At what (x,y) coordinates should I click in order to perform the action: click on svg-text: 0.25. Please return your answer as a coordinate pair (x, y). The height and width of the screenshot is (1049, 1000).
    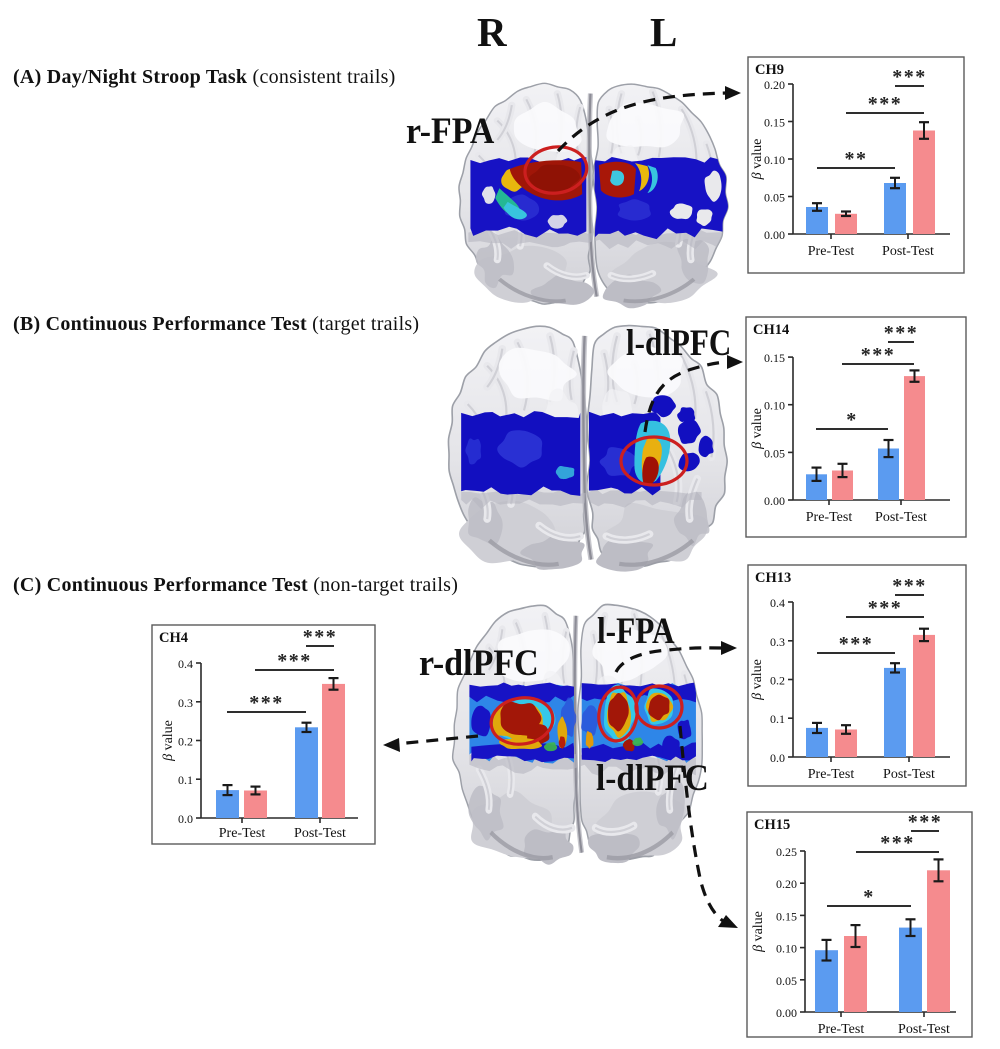
    Looking at the image, I should click on (786, 852).